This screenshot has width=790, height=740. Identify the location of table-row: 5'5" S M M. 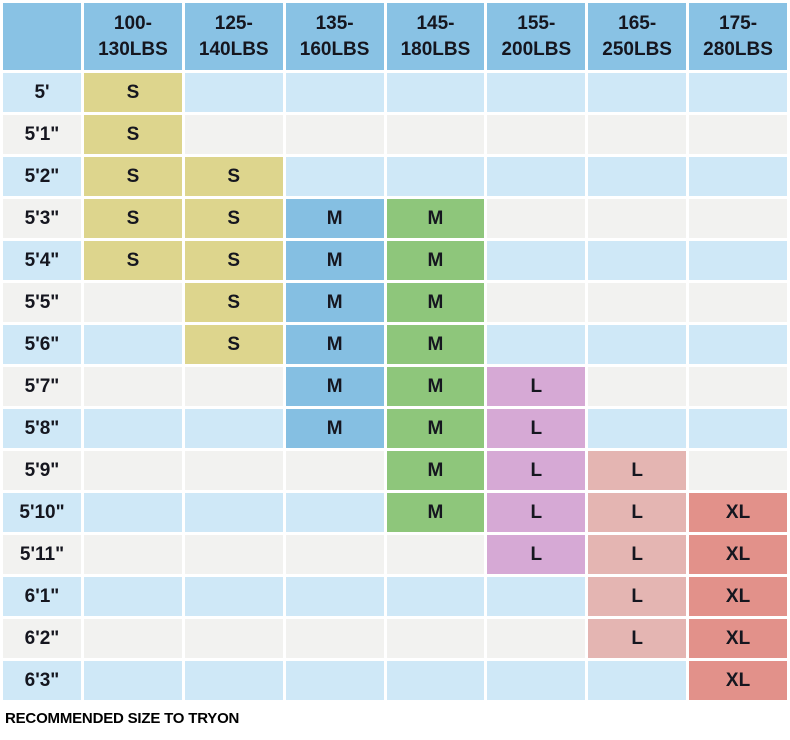
(395, 302).